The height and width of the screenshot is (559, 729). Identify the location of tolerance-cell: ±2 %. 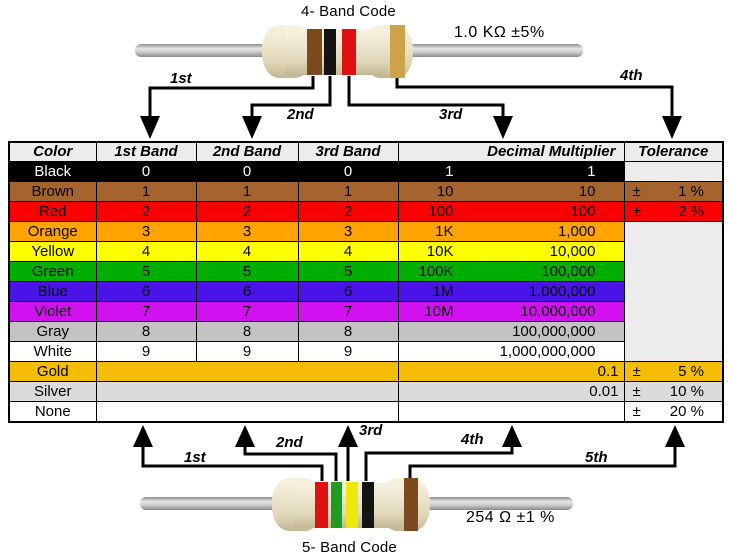
(673, 211).